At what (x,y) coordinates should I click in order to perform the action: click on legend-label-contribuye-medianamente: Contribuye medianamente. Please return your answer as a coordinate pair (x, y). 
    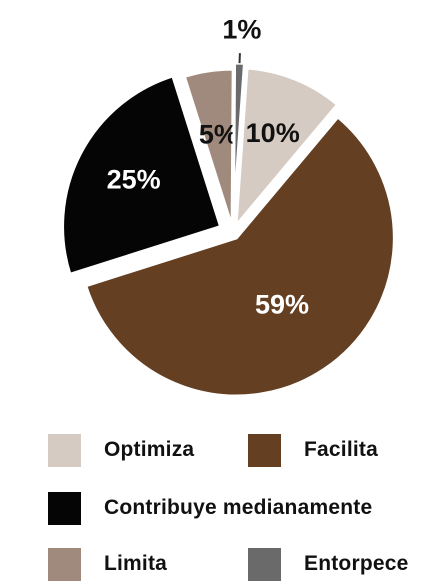
    Looking at the image, I should click on (238, 507).